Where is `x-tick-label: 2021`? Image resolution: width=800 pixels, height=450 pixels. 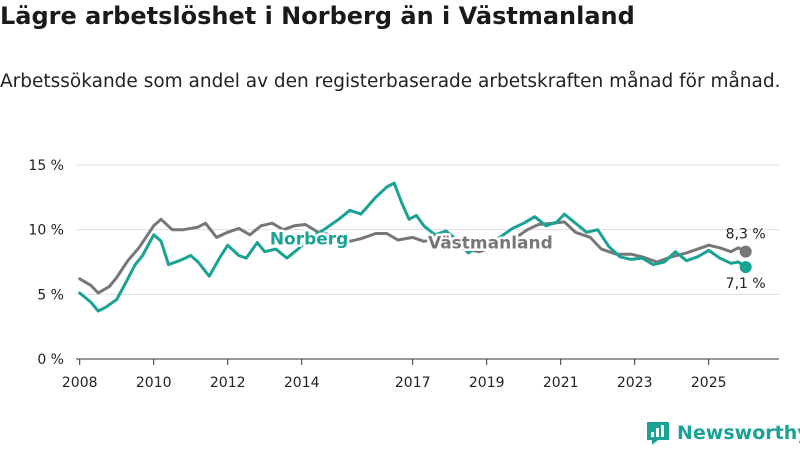 x-tick-label: 2021 is located at coordinates (561, 383).